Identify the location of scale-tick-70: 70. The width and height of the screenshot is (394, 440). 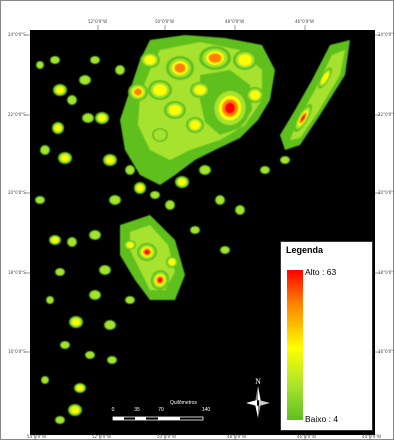
(161, 410).